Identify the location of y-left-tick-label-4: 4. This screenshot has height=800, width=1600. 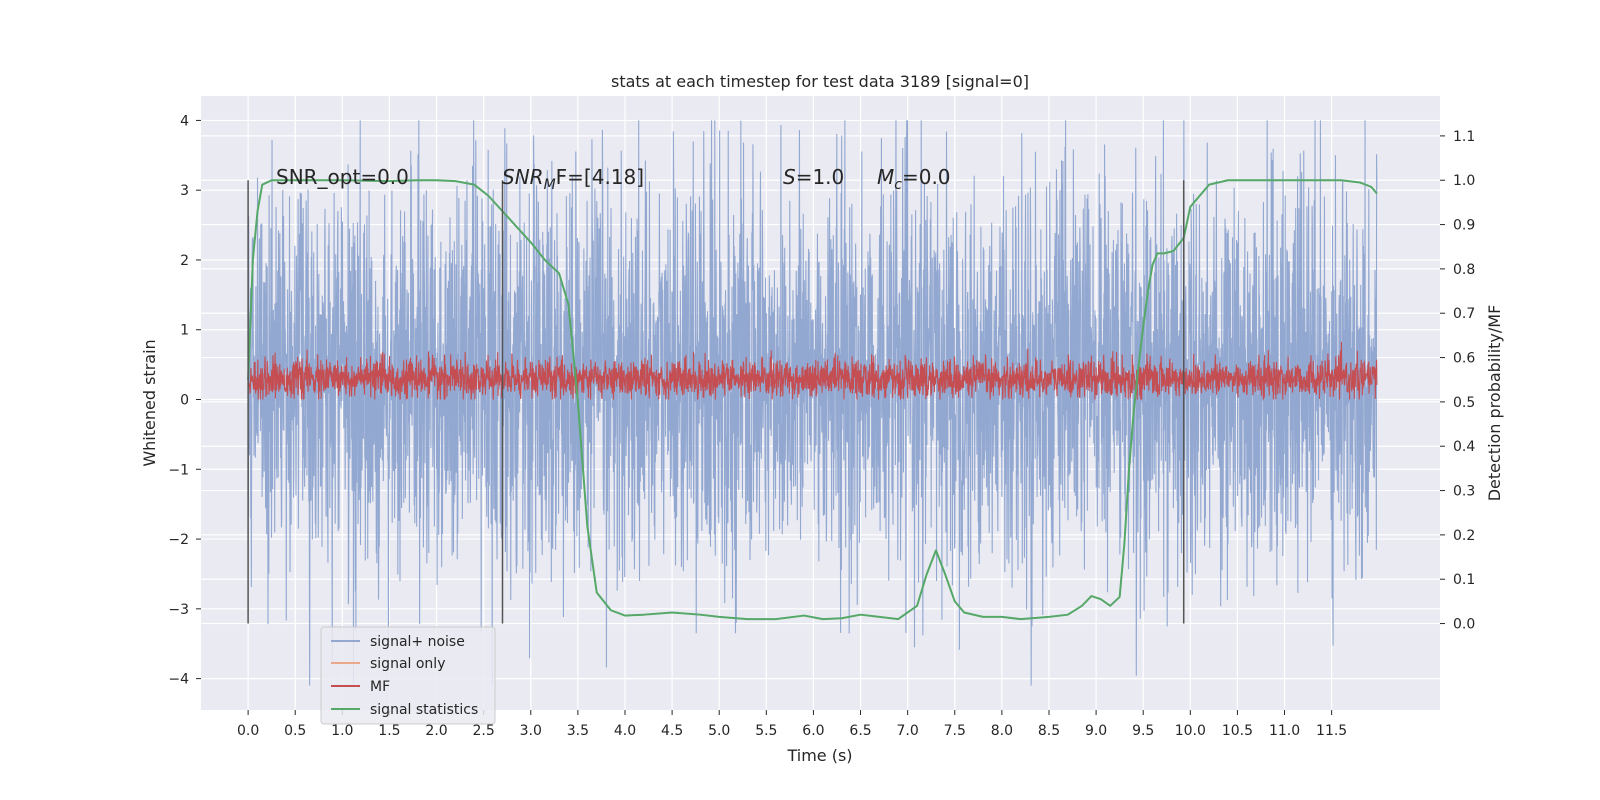
(184, 121).